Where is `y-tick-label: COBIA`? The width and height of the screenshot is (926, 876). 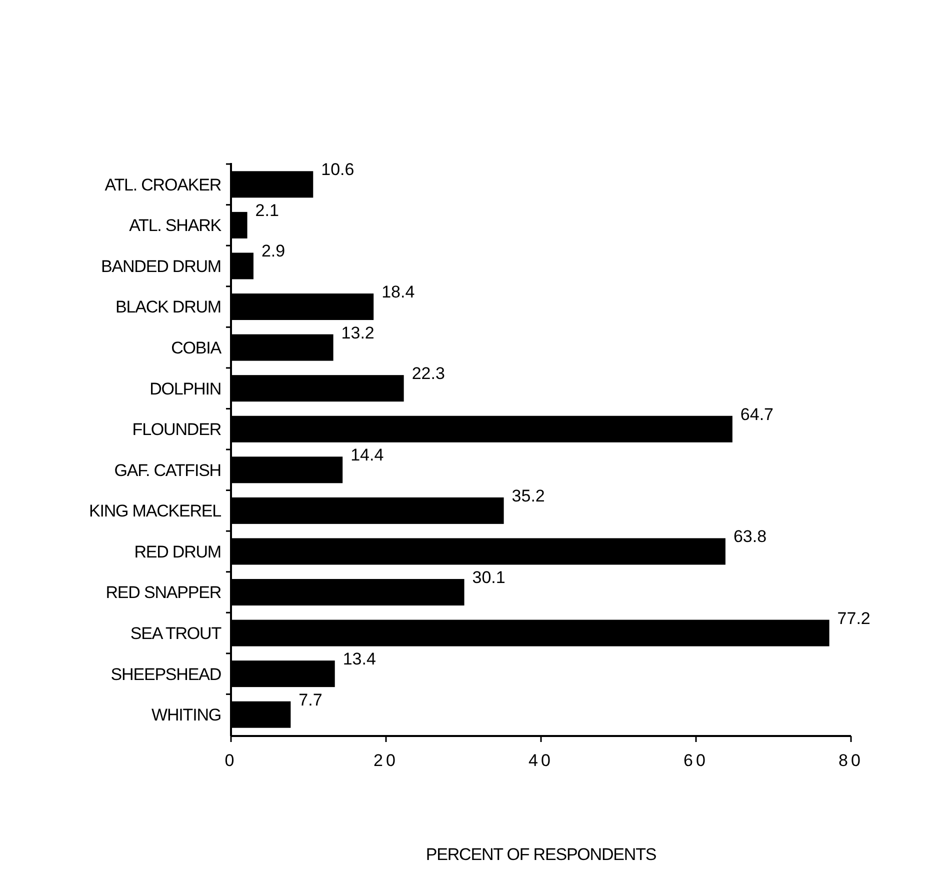 y-tick-label: COBIA is located at coordinates (196, 348).